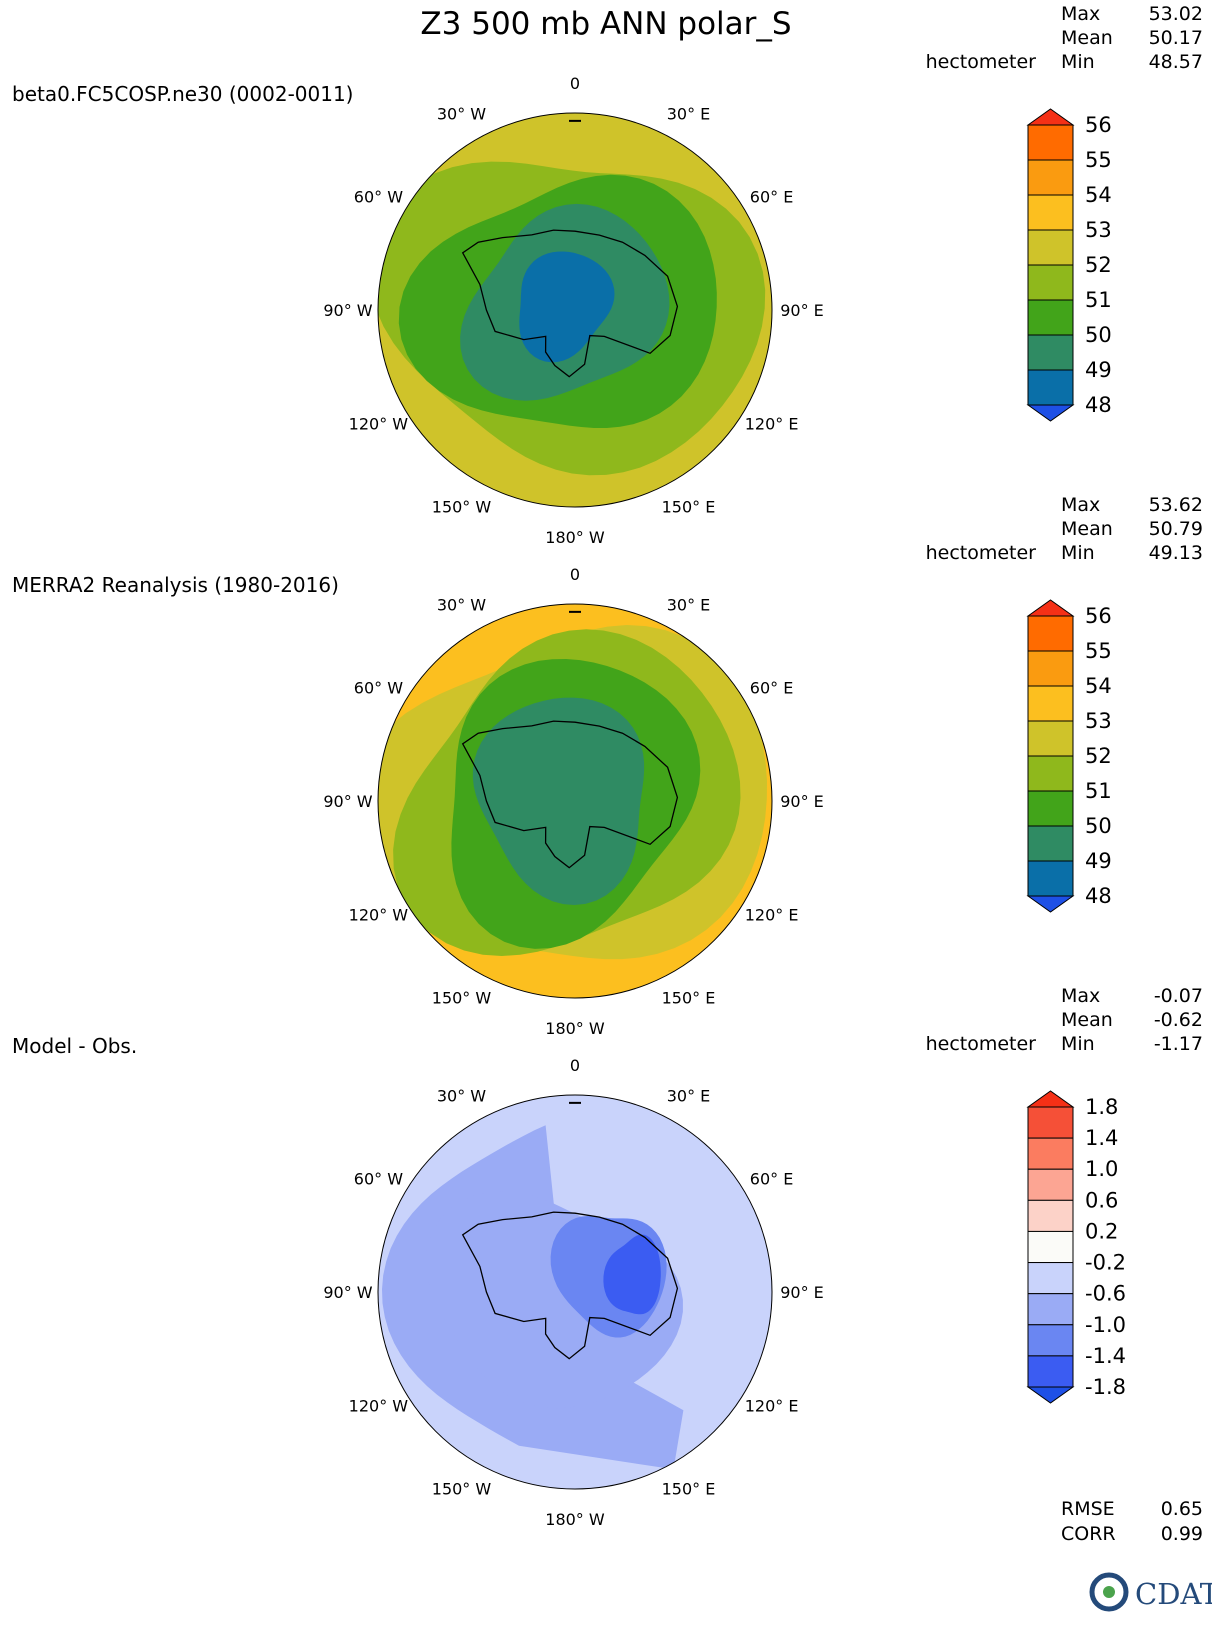  I want to click on stat-value-min: -1.17, so click(1178, 1044).